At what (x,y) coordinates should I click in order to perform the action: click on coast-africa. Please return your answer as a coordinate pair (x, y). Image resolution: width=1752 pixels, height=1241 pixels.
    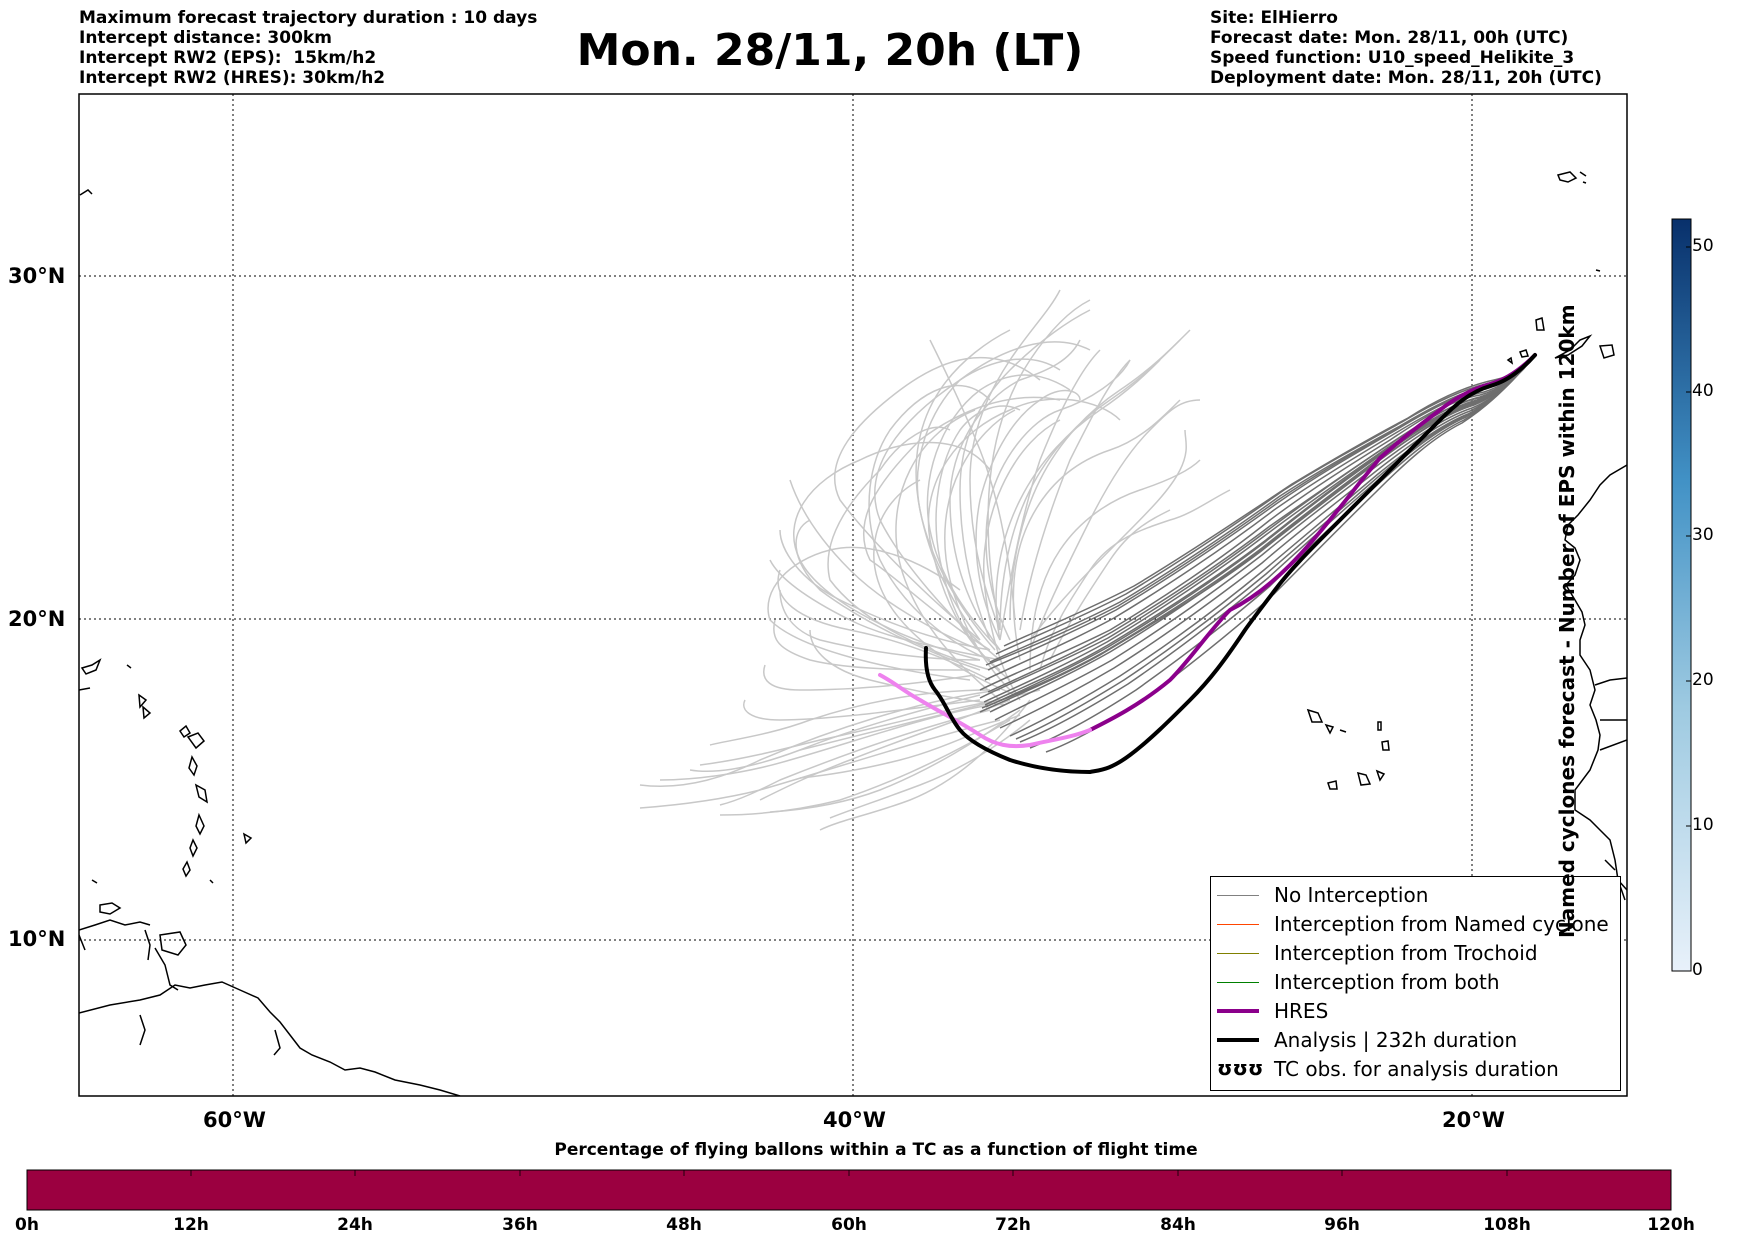
    Looking at the image, I should click on (1595, 677).